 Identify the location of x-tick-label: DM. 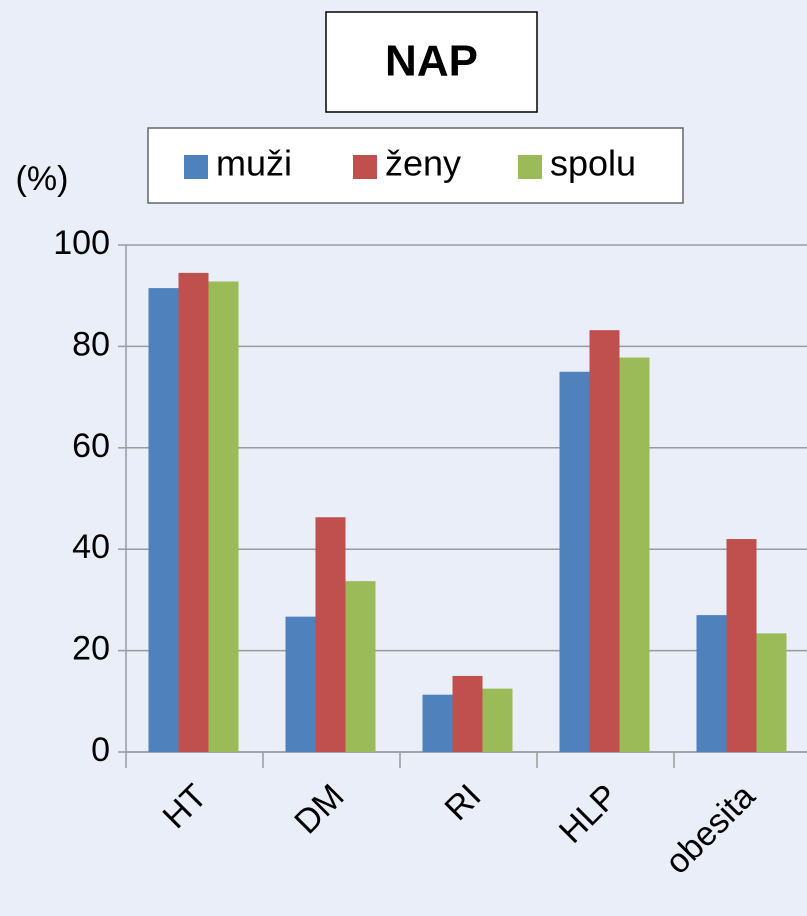
(319, 809).